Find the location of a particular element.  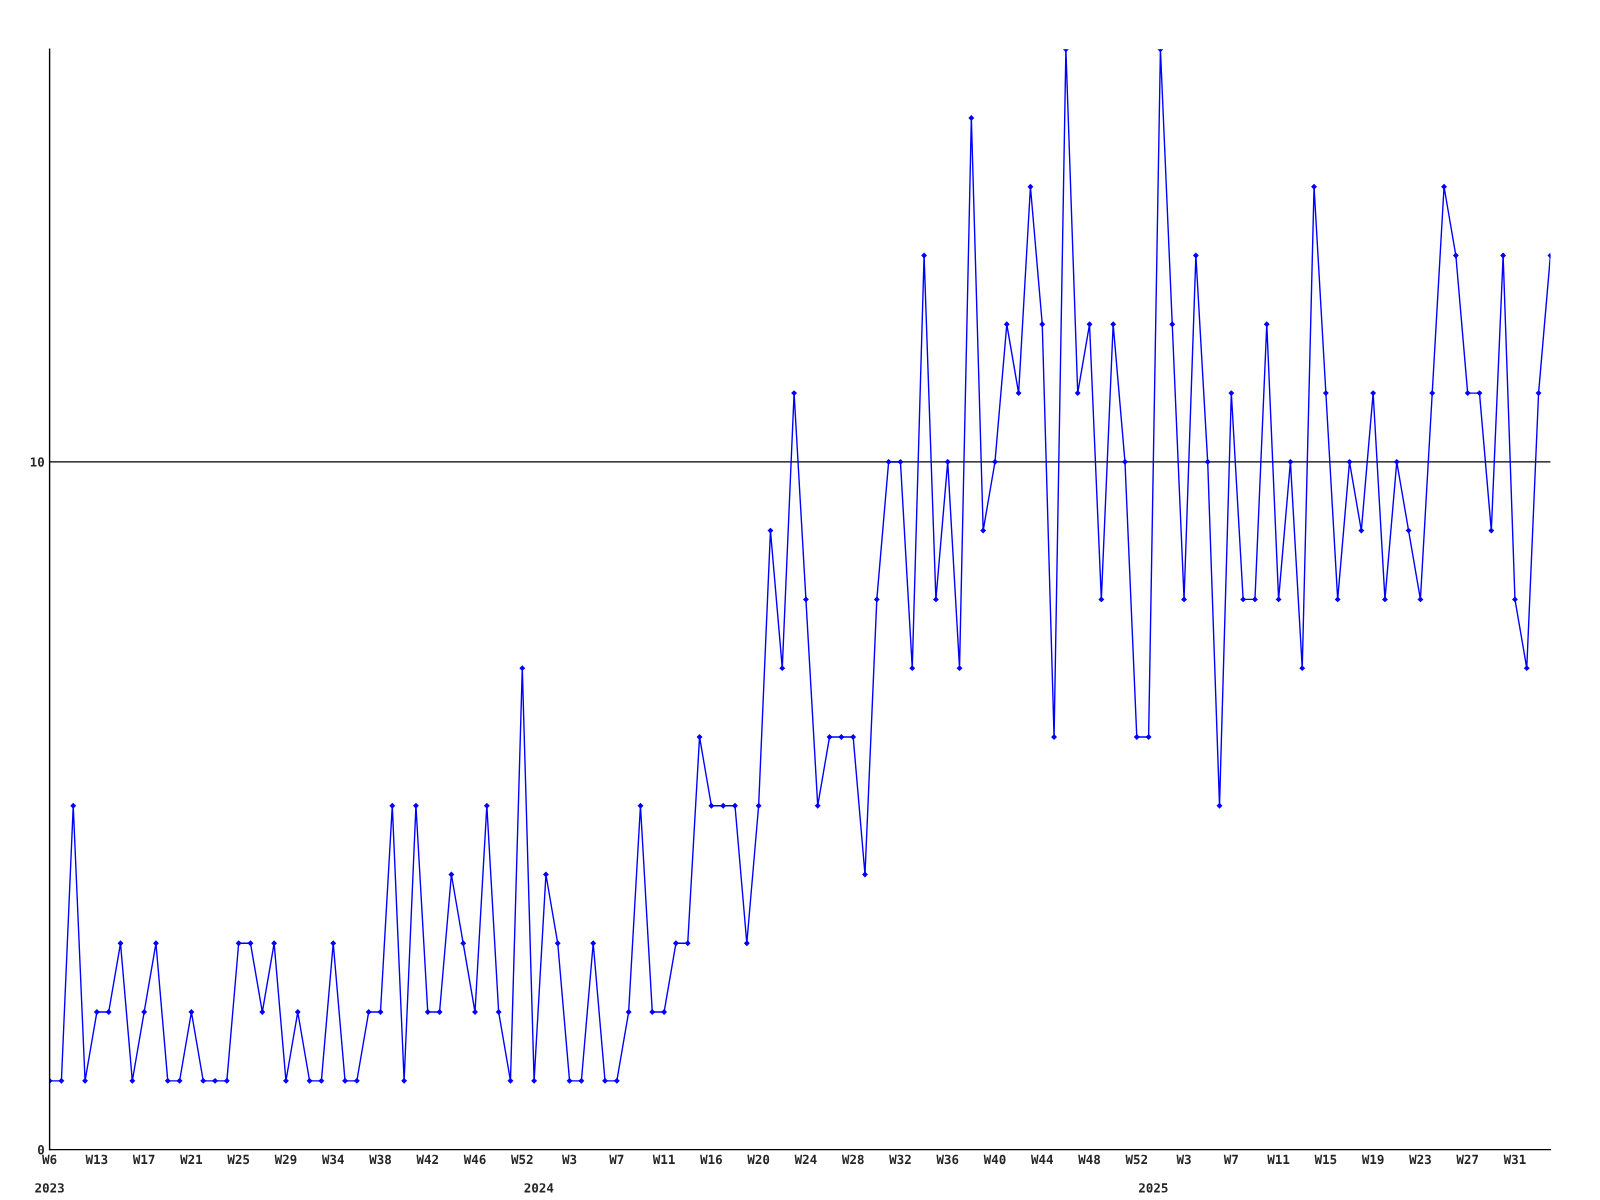

x-tick-label: W42 is located at coordinates (427, 1159).